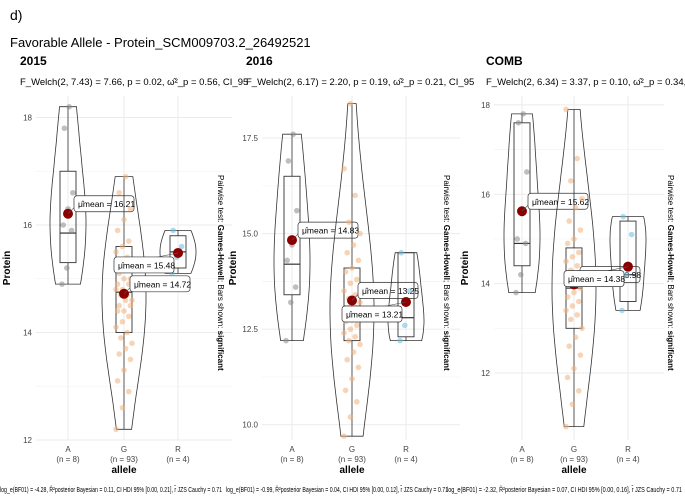 Image resolution: width=685 pixels, height=497 pixels. I want to click on x-tick-label: G, so click(352, 449).